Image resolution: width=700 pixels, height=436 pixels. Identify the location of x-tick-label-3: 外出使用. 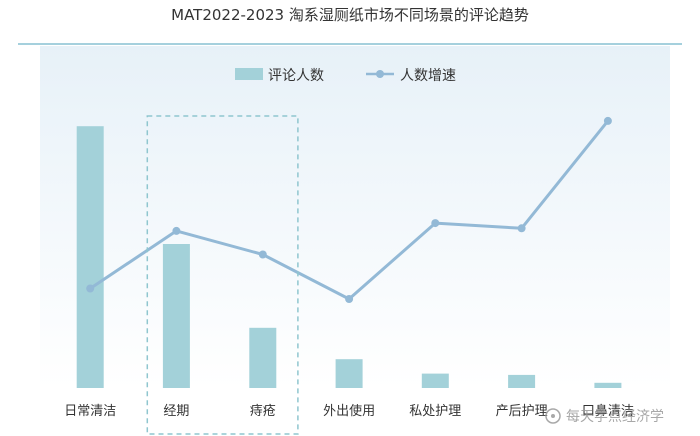
(349, 411).